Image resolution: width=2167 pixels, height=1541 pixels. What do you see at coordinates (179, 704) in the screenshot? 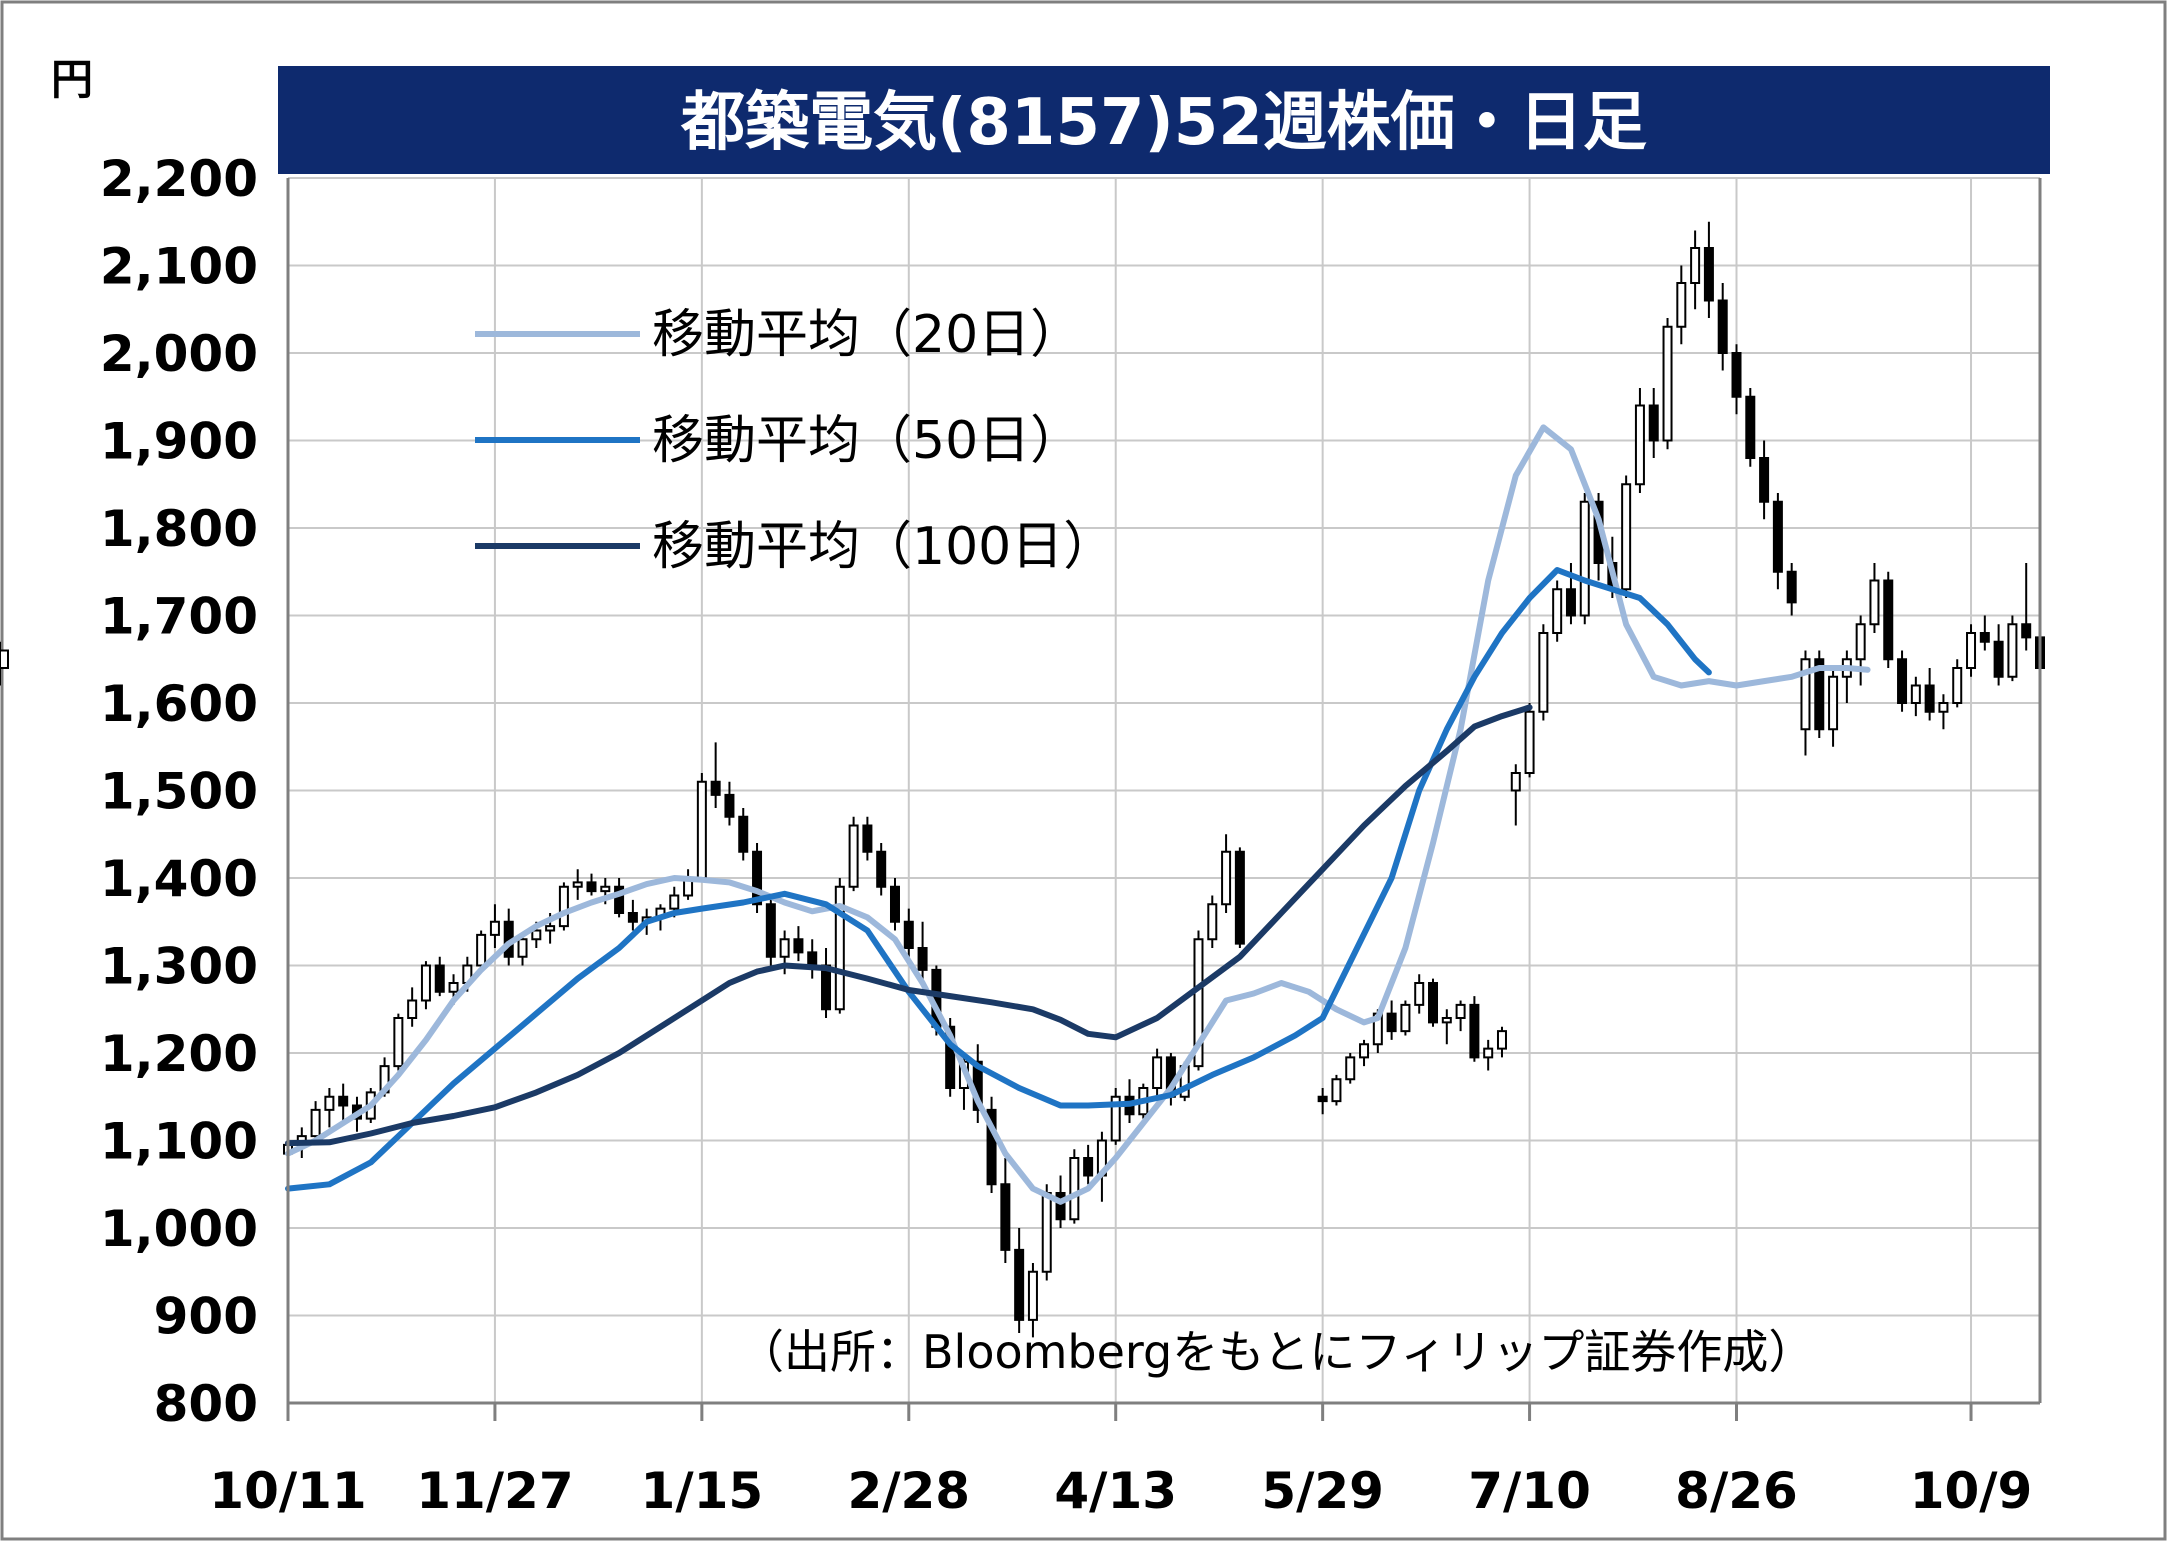
I see `y-tick-label: 1,600` at bounding box center [179, 704].